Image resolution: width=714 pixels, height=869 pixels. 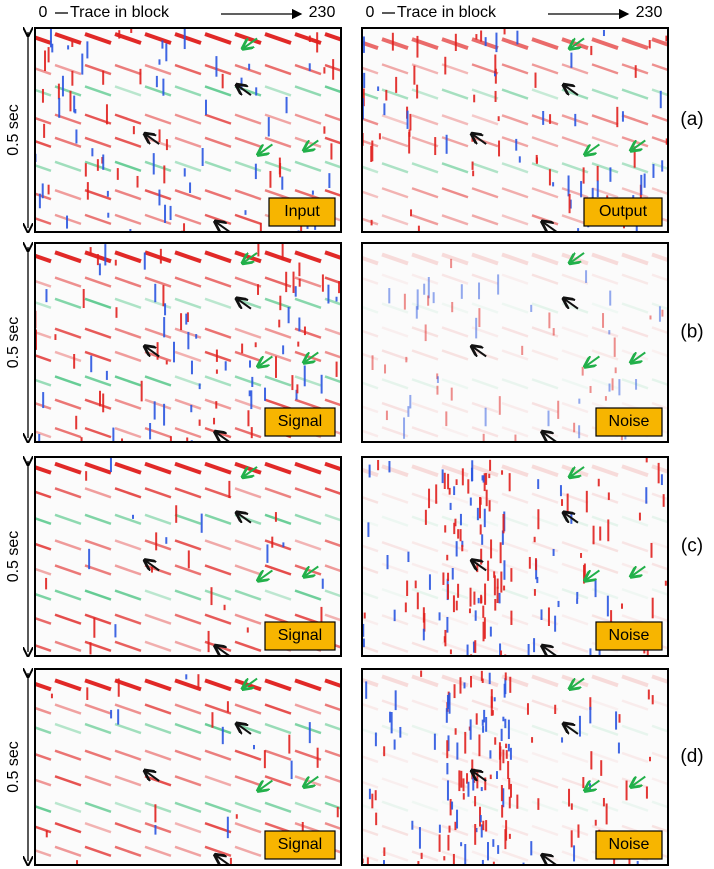 What do you see at coordinates (692, 546) in the screenshot?
I see `row-label: (c)` at bounding box center [692, 546].